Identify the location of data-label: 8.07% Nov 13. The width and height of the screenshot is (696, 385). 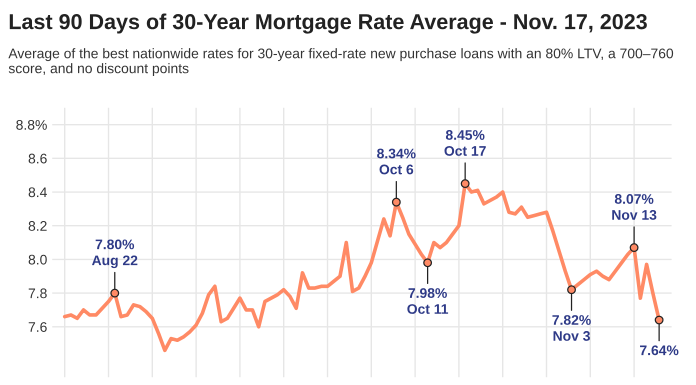
(634, 207).